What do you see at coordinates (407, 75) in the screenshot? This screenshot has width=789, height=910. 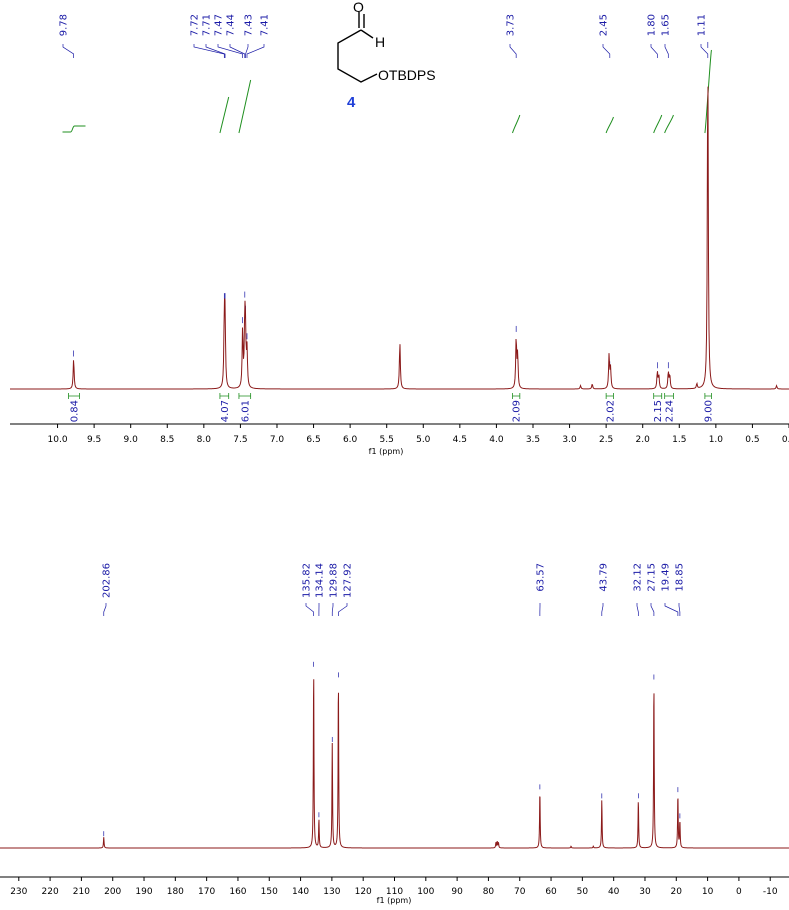 I see `otbdps-group: OTBDPS` at bounding box center [407, 75].